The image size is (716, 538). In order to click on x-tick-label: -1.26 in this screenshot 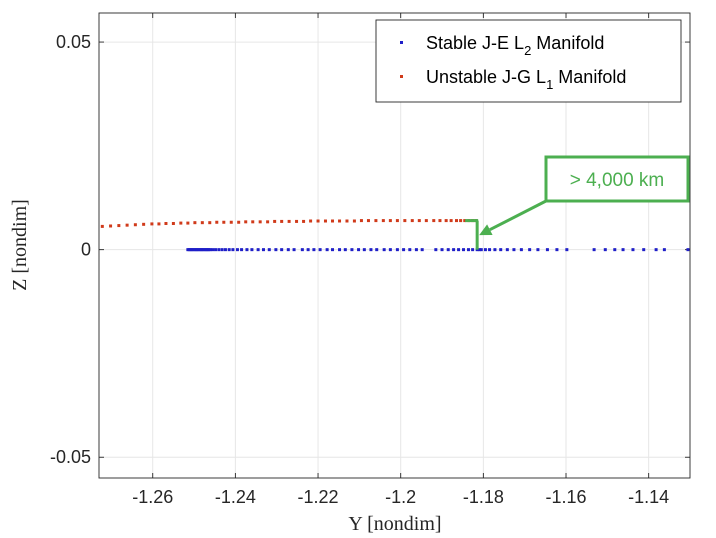, I will do `click(152, 497)`.